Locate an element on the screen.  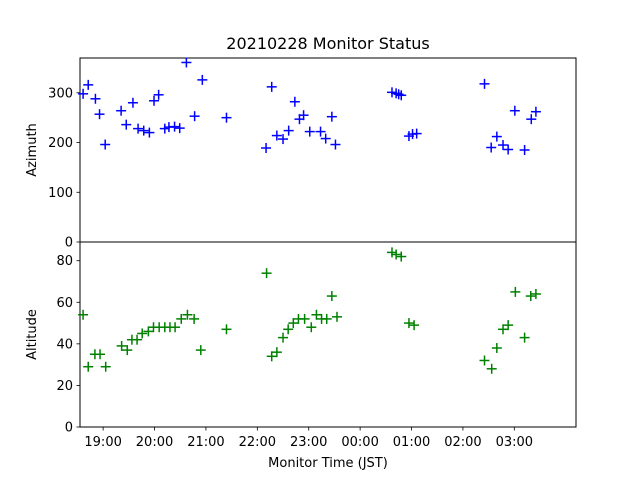
x-tick-label: 20:00 is located at coordinates (154, 442).